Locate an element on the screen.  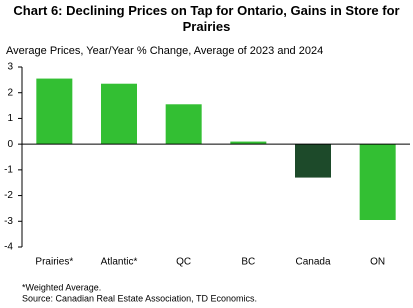
y-tick-label: 1 is located at coordinates (10, 118).